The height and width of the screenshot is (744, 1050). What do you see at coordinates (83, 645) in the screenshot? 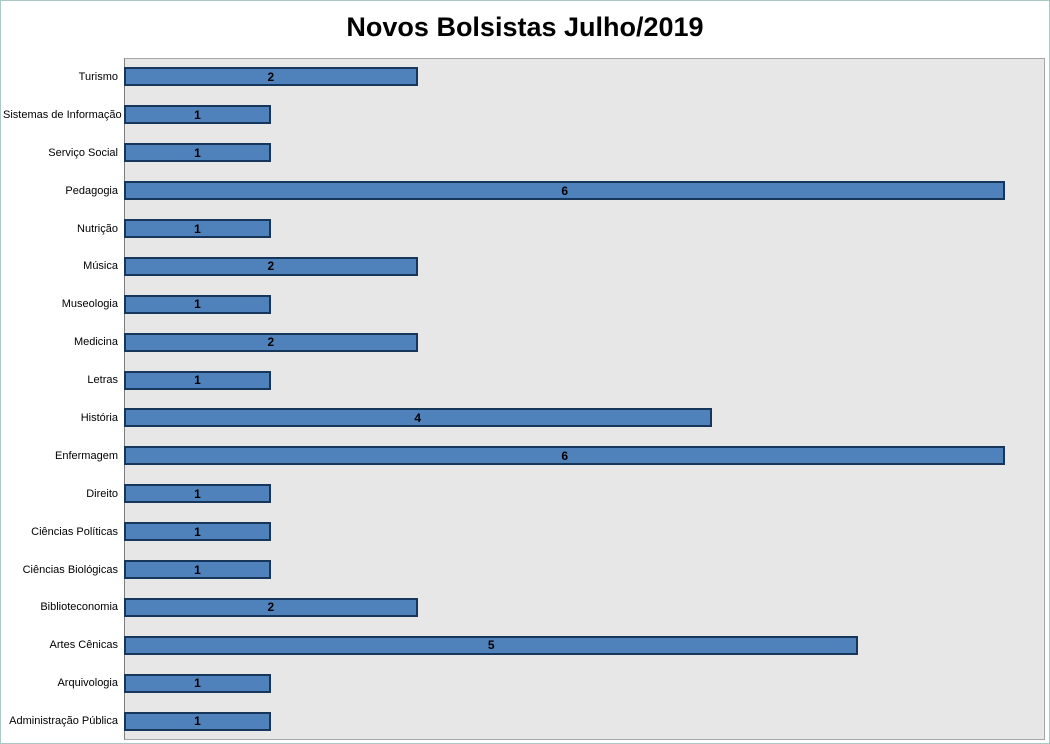
I see `category-label: Artes Cênicas` at bounding box center [83, 645].